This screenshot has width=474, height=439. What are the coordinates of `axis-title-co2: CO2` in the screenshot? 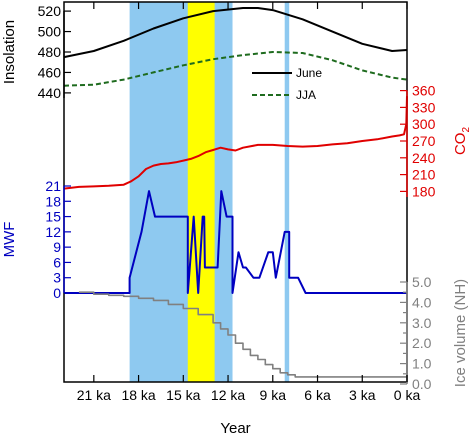 It's located at (462, 141).